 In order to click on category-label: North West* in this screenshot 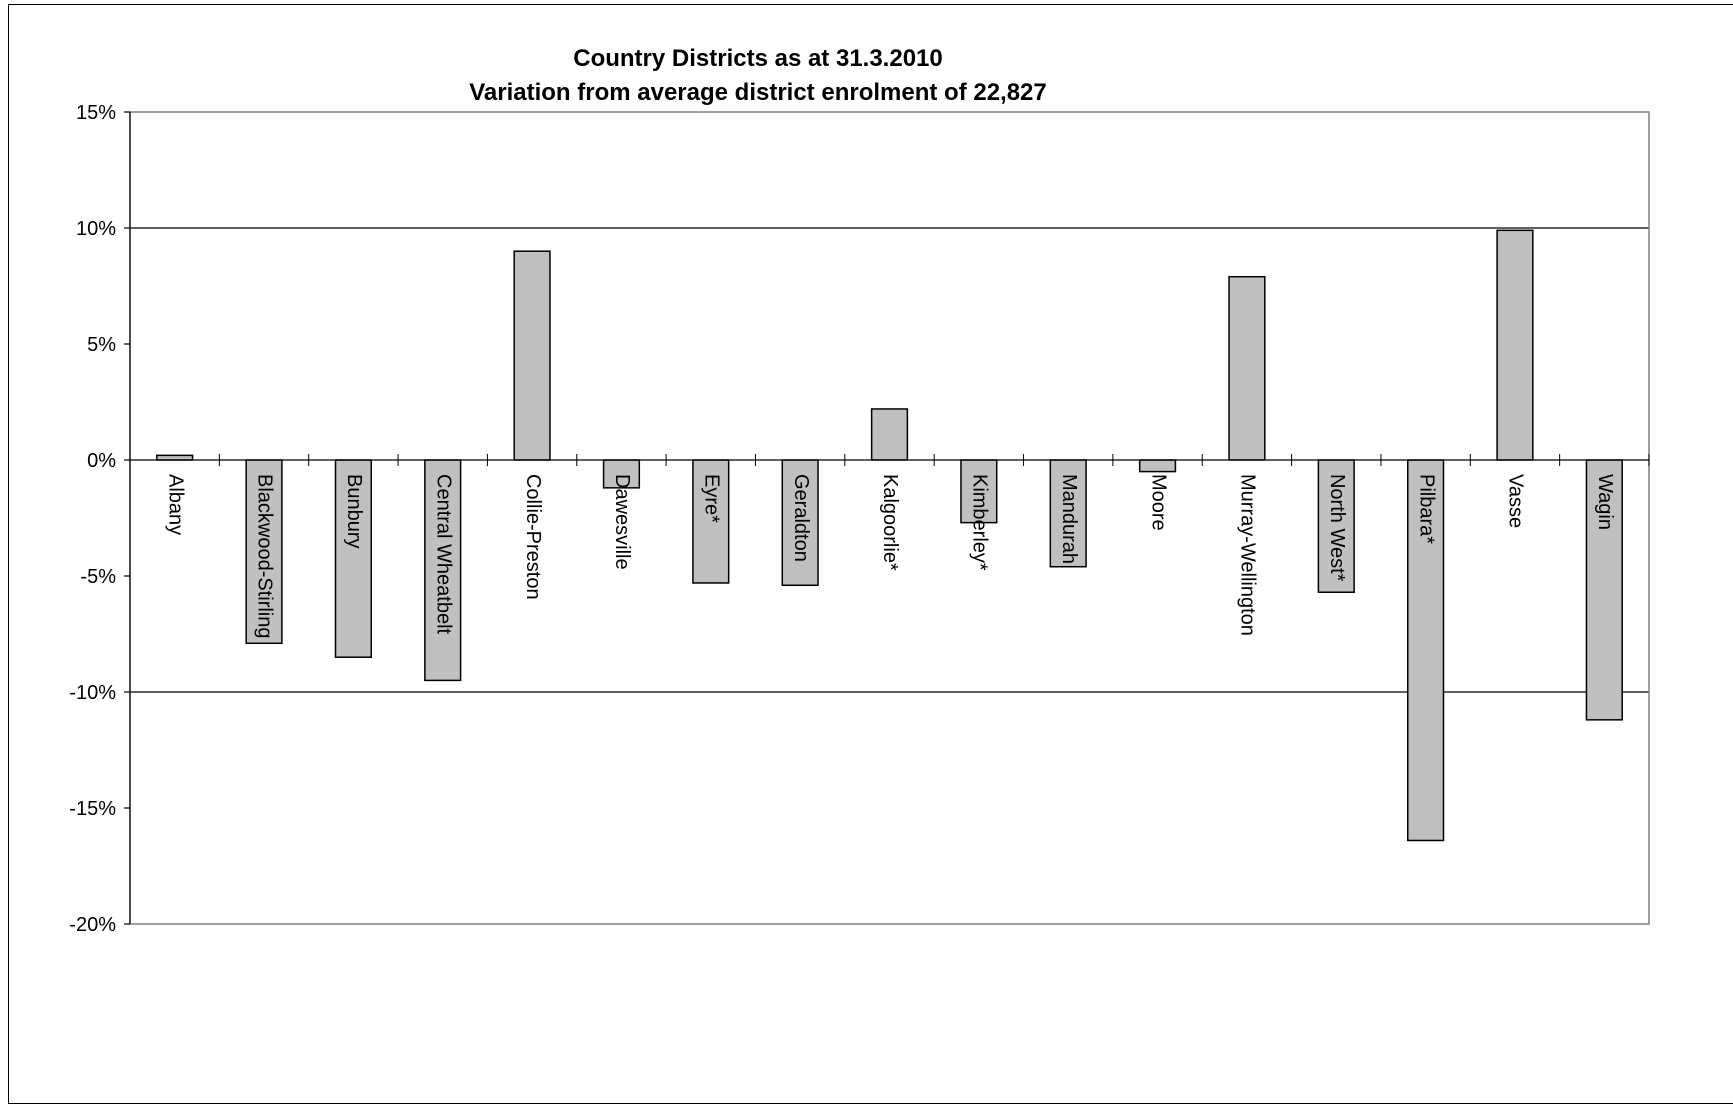, I will do `click(1337, 528)`.